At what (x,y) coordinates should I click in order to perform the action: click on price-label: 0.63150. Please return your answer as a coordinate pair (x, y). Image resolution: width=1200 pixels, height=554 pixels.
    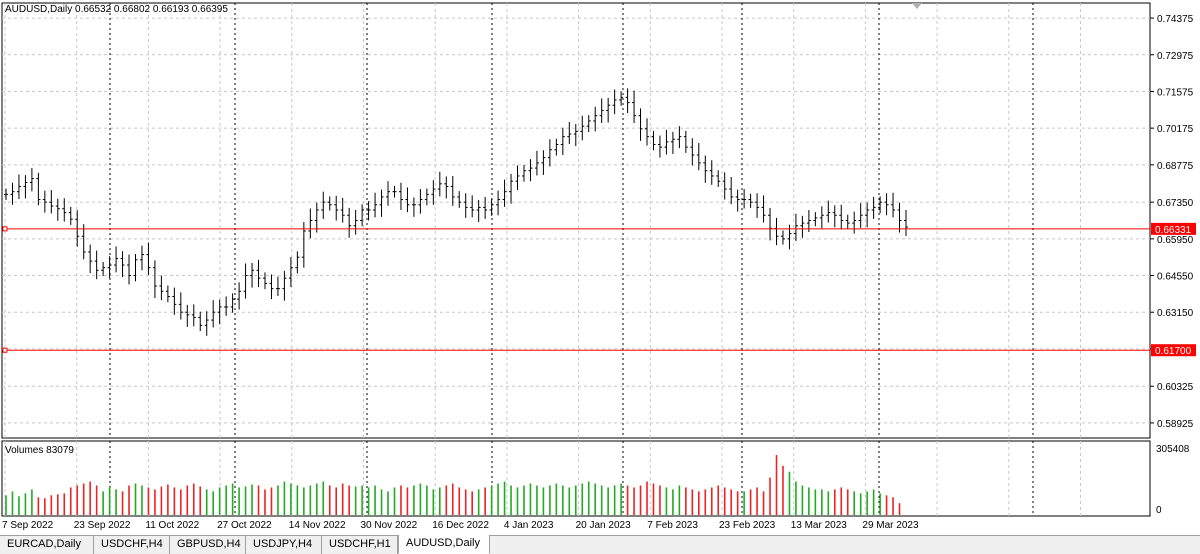
    Looking at the image, I should click on (1175, 313).